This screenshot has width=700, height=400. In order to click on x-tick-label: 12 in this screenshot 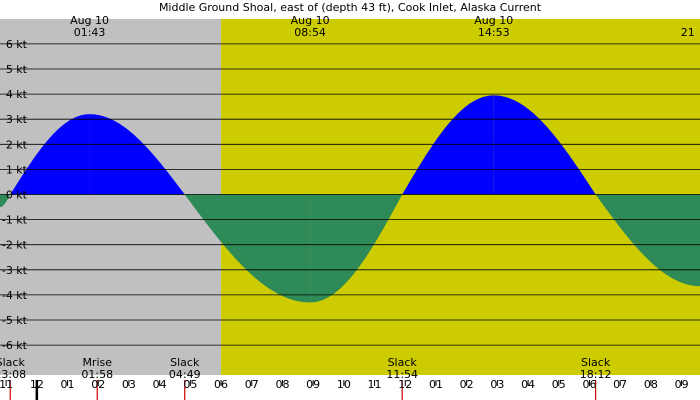, I will do `click(405, 384)`.